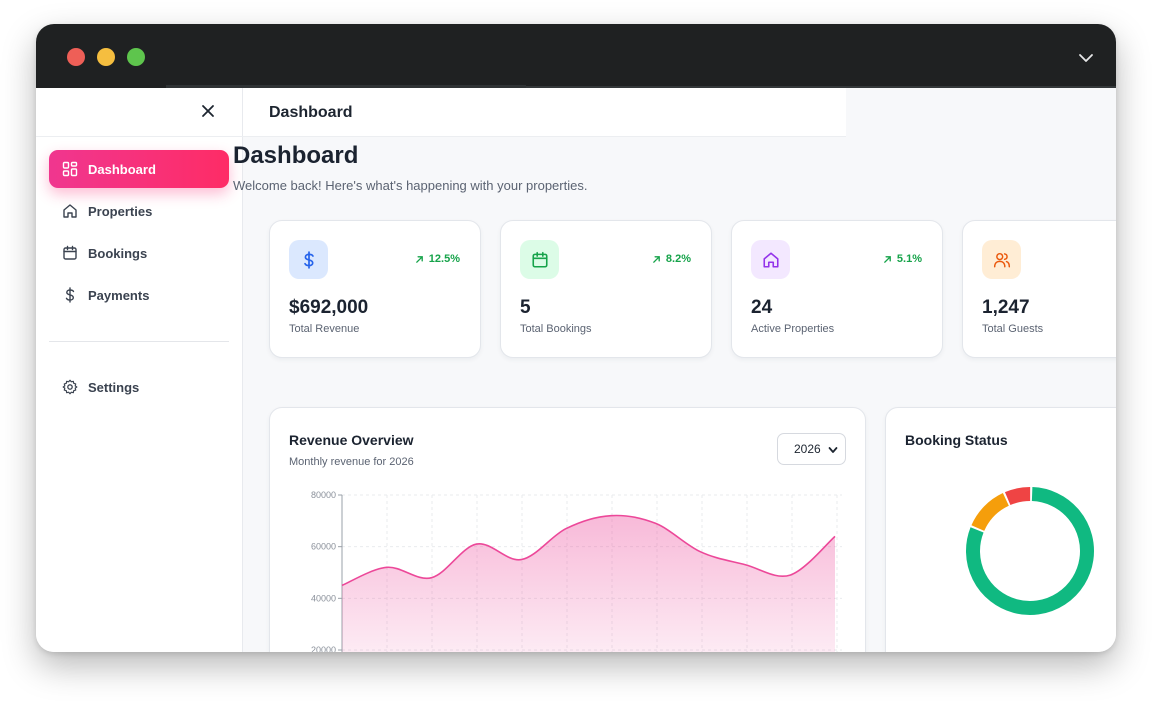 Image resolution: width=1152 pixels, height=701 pixels. Describe the element at coordinates (761, 308) in the screenshot. I see `stat-value: 24` at that location.